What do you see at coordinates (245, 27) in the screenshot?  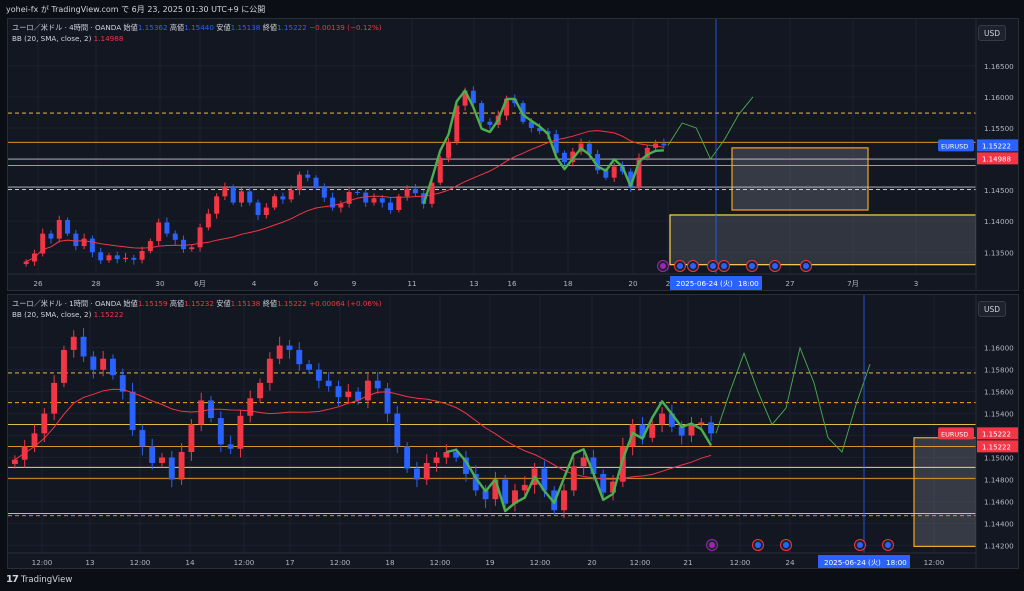 I see `low-value: 1.15138` at bounding box center [245, 27].